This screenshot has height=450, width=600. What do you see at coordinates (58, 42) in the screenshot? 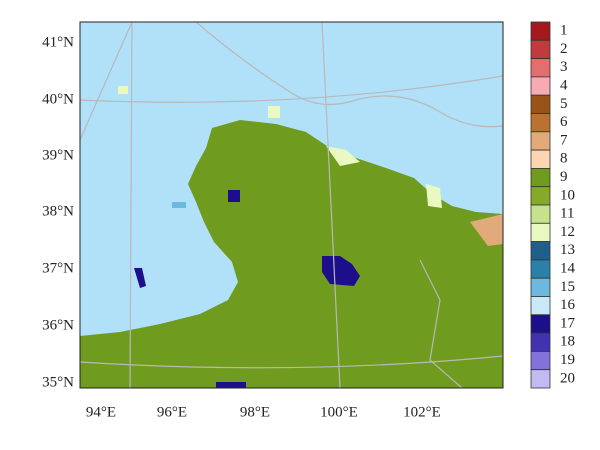
I see `latitude-label: 41°N` at bounding box center [58, 42].